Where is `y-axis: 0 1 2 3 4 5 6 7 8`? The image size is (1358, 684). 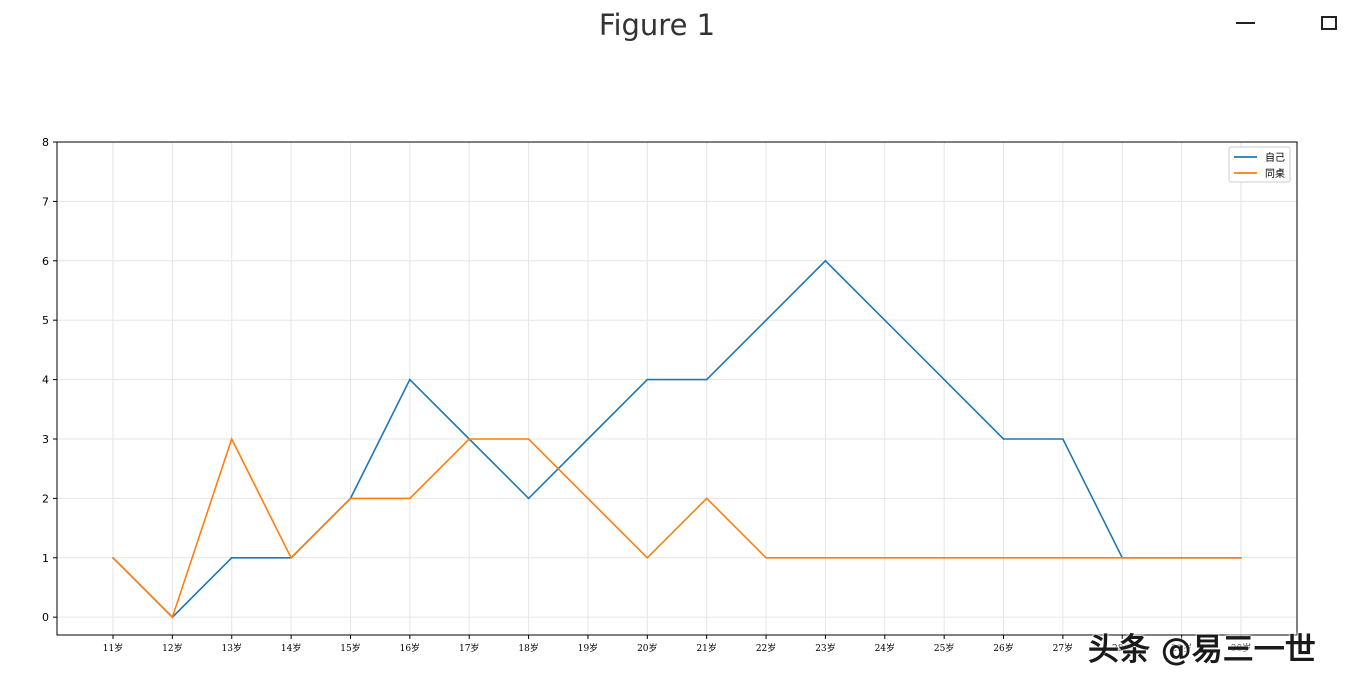
y-axis: 0 1 2 3 4 5 6 7 8 is located at coordinates (49, 380).